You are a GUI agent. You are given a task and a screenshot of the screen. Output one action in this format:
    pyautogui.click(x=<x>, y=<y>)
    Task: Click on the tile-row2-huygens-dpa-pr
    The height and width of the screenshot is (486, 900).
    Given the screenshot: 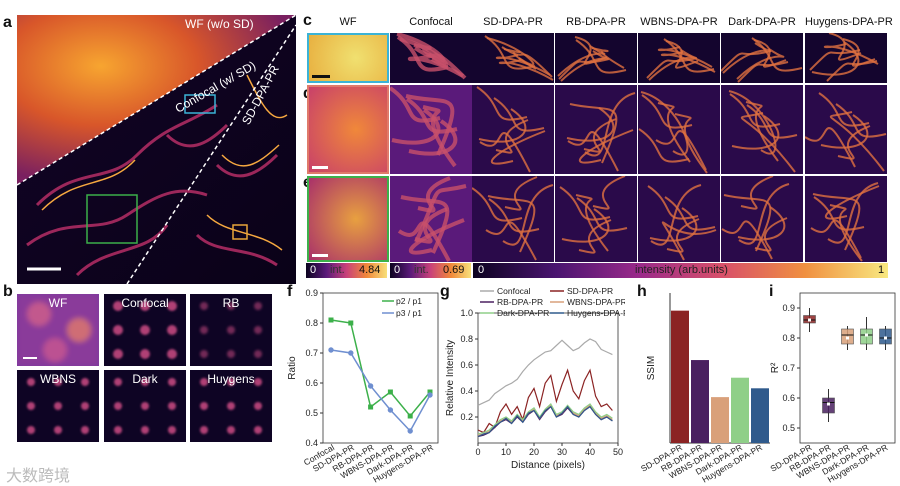 What is the action you would take?
    pyautogui.click(x=846, y=219)
    